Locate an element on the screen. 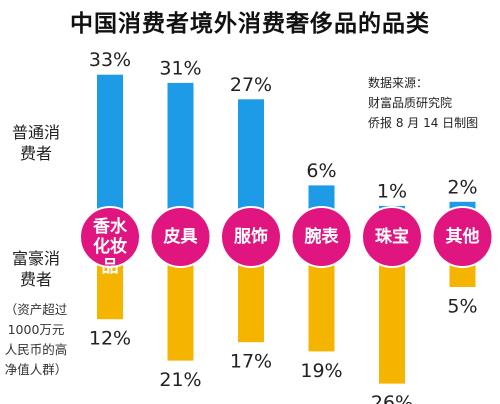  category-label: 其他 is located at coordinates (462, 237).